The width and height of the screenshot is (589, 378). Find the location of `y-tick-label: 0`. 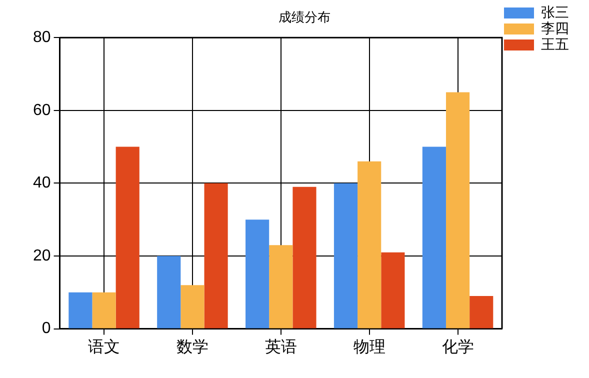

y-tick-label: 0 is located at coordinates (46, 329).